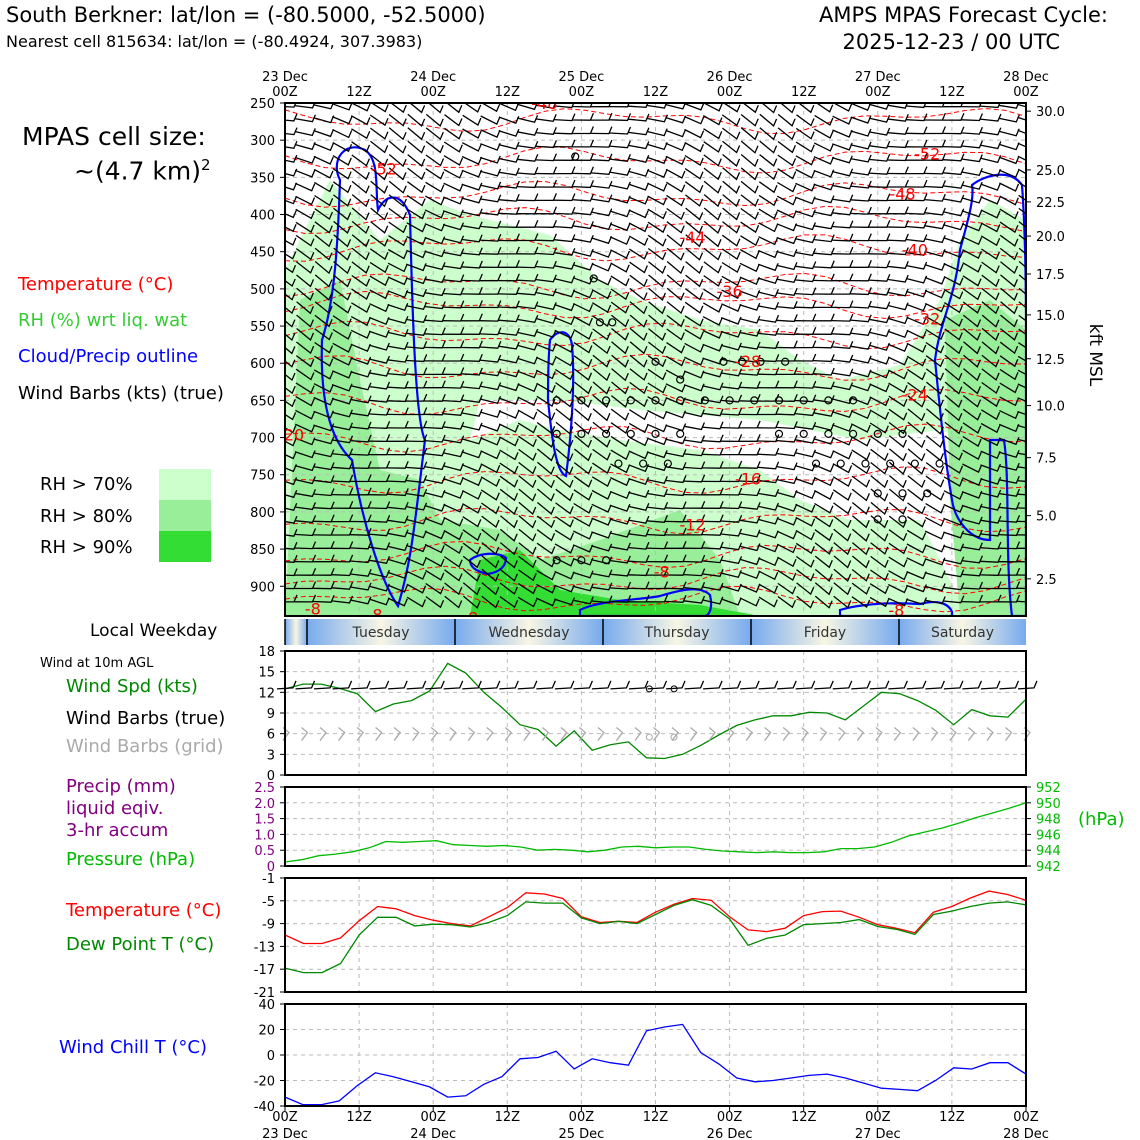  Describe the element at coordinates (985, 458) in the screenshot. I see `rh80-region-right` at that location.